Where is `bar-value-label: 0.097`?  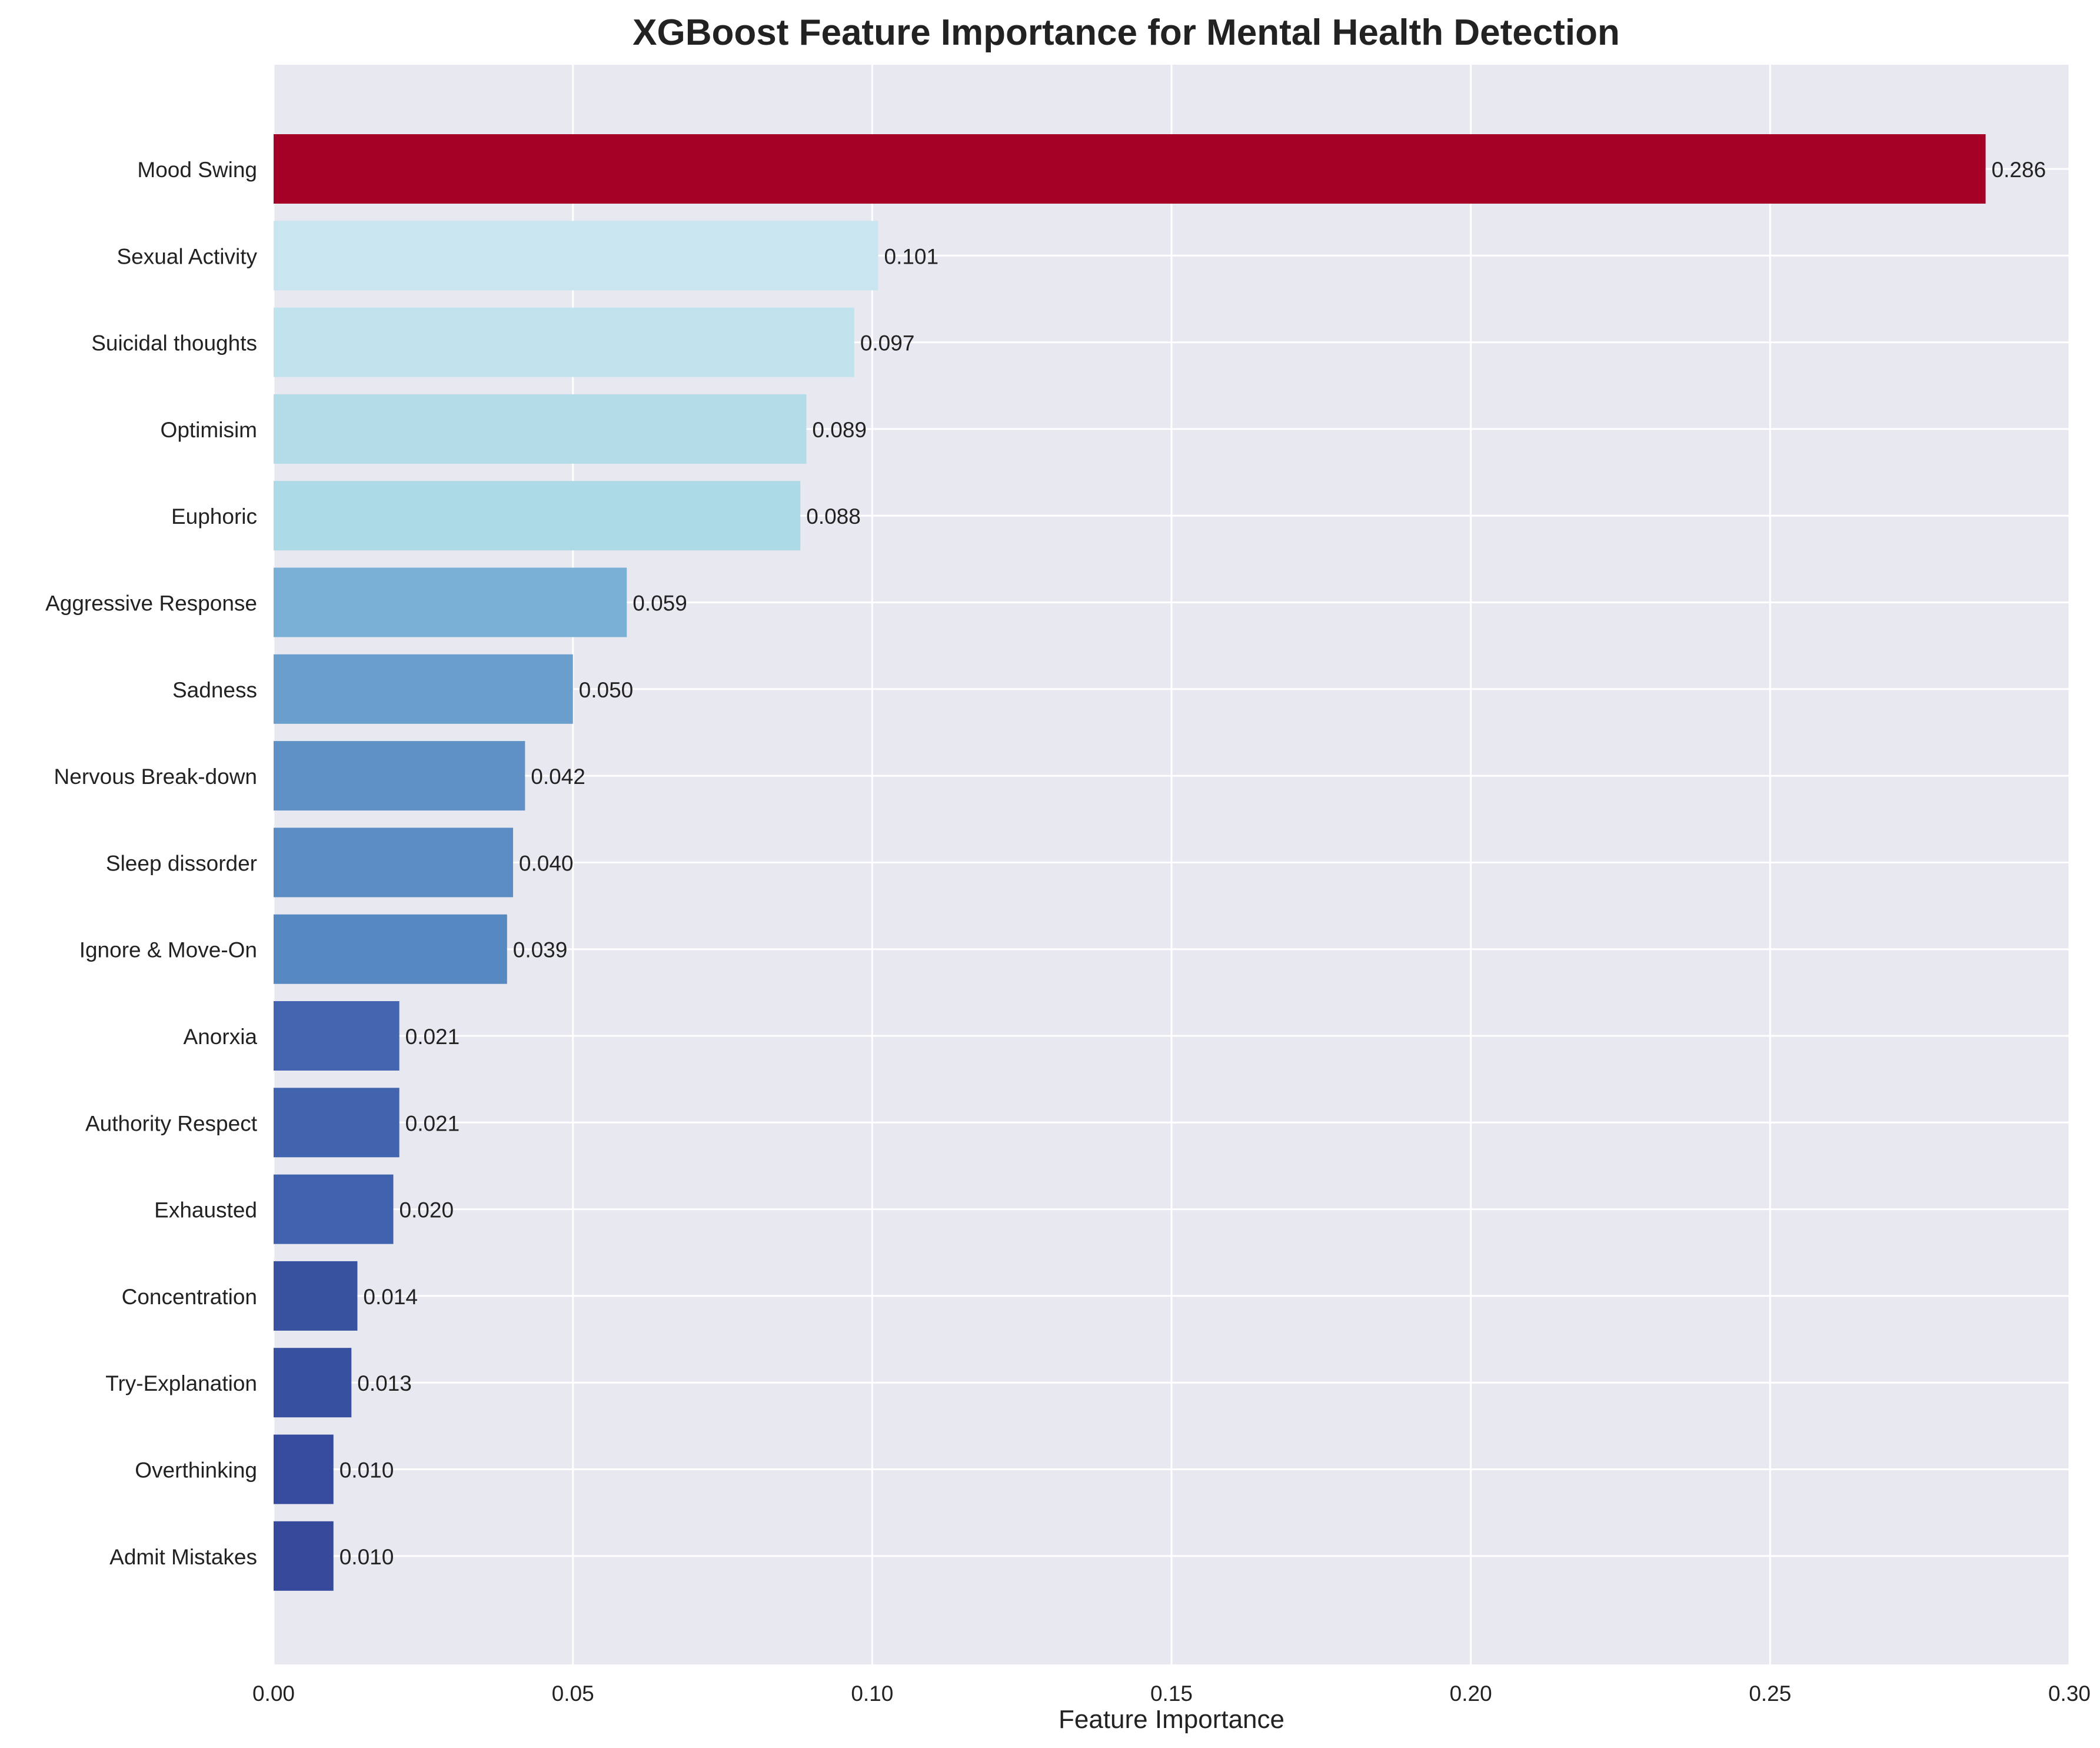 bar-value-label: 0.097 is located at coordinates (887, 343).